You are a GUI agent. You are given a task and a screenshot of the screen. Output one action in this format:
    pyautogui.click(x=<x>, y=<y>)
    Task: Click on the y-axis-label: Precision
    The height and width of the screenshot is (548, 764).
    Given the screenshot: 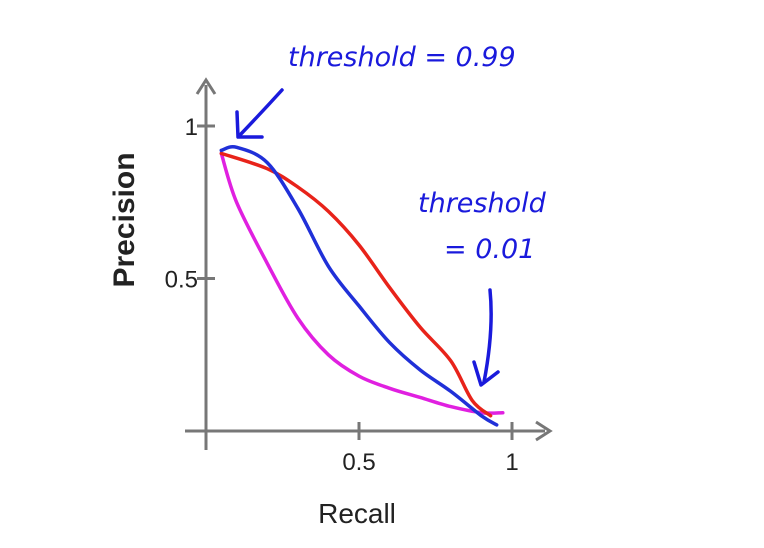 What is the action you would take?
    pyautogui.click(x=124, y=219)
    